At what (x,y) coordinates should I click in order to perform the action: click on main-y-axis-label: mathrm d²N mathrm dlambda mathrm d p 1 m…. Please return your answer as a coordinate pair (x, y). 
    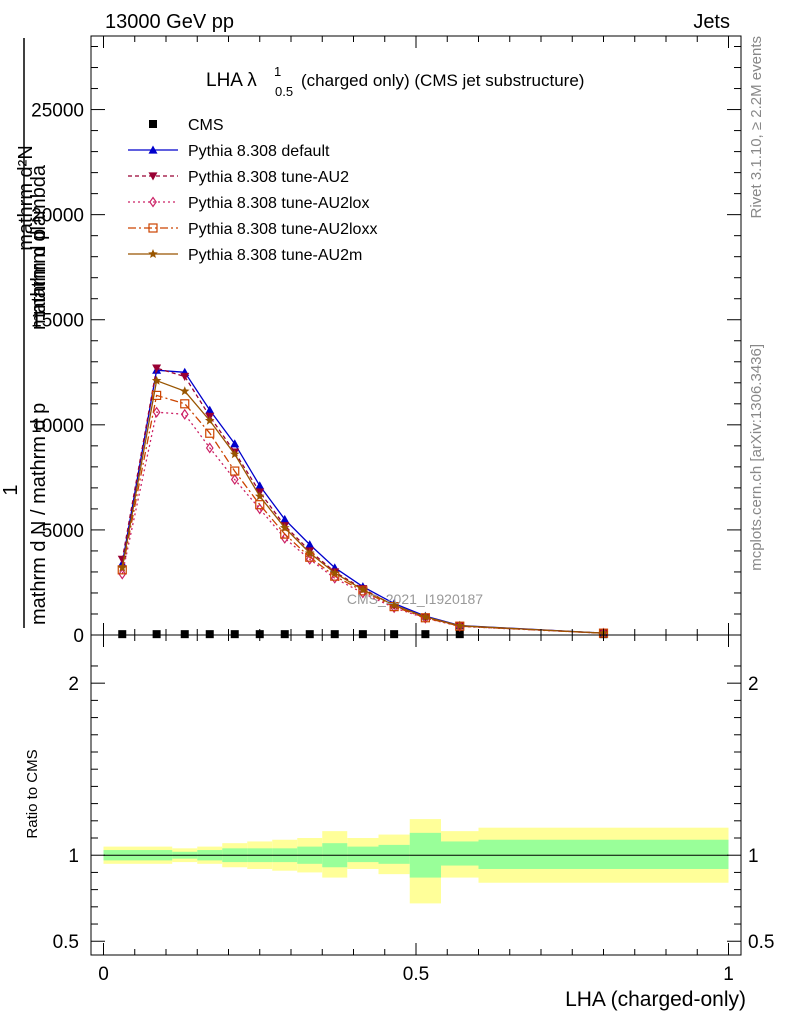
    Looking at the image, I should click on (25, 333).